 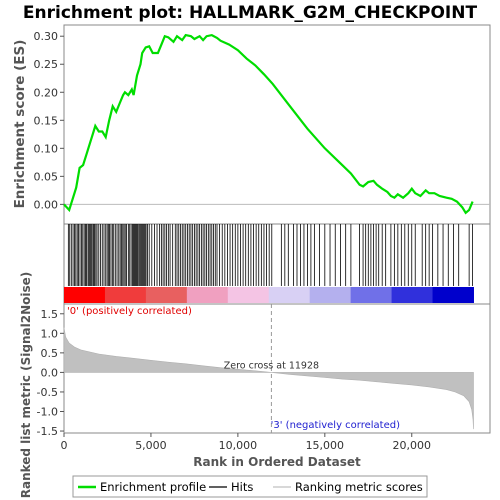 What do you see at coordinates (46, 148) in the screenshot?
I see `es-y-tick-label: 0.10` at bounding box center [46, 148].